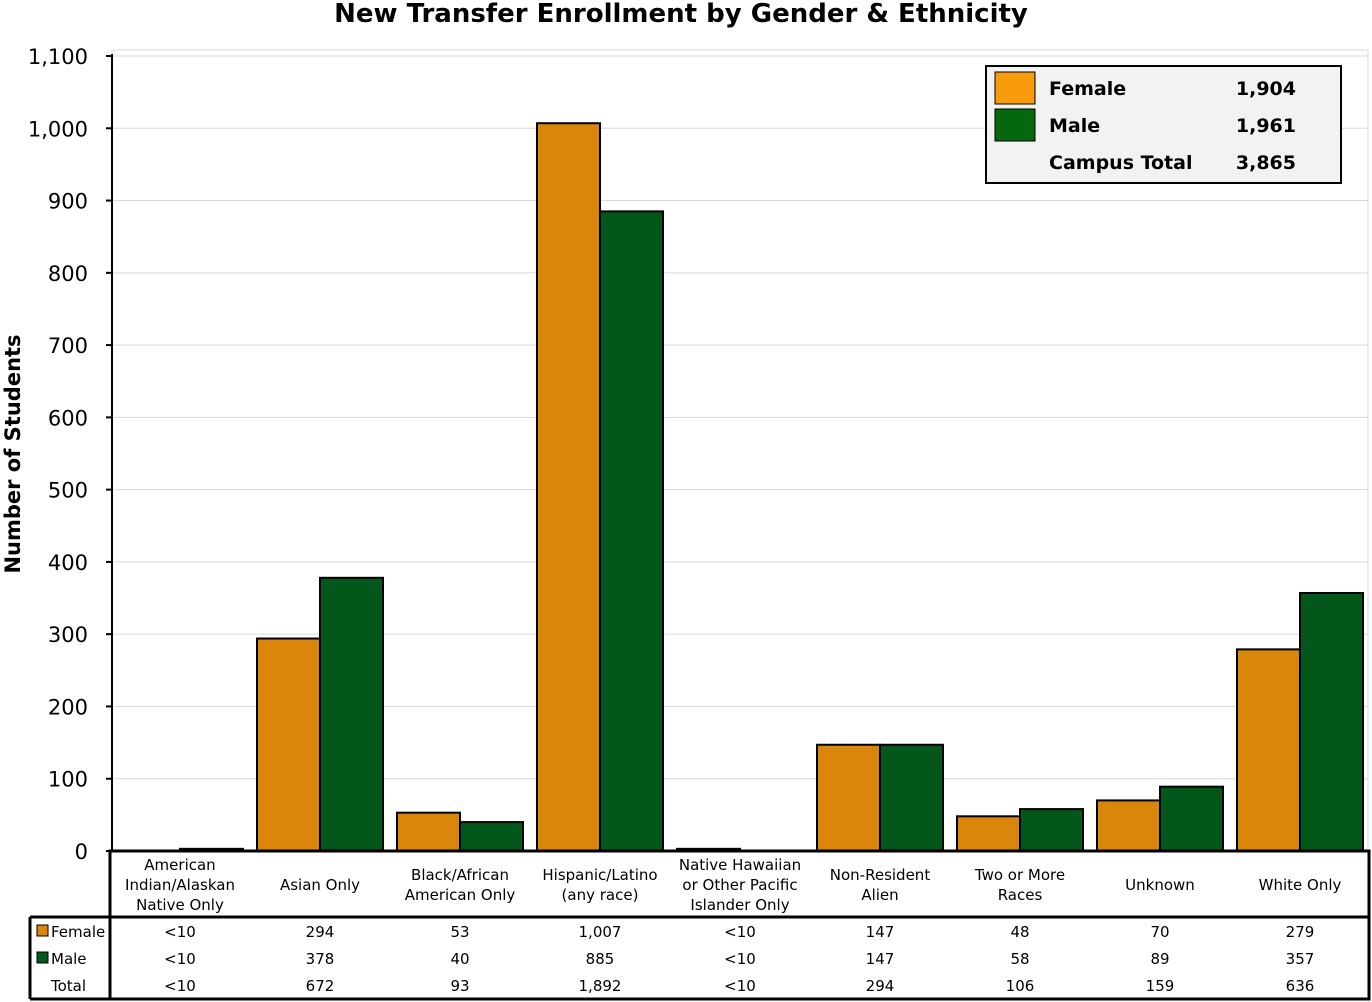 The width and height of the screenshot is (1372, 1002). I want to click on x-category-label: Alien, so click(879, 895).